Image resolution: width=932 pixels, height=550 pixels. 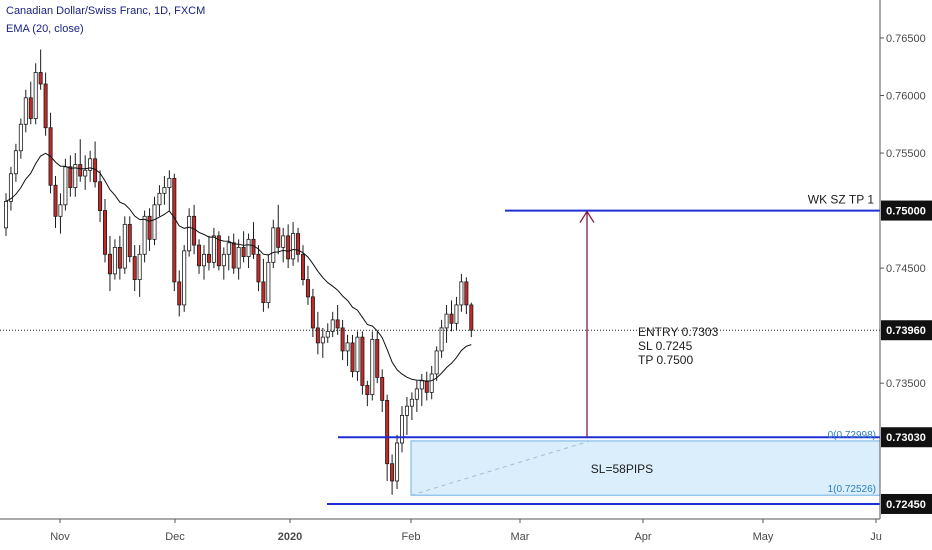 I want to click on price-tick-label: 0.76000, so click(x=906, y=97).